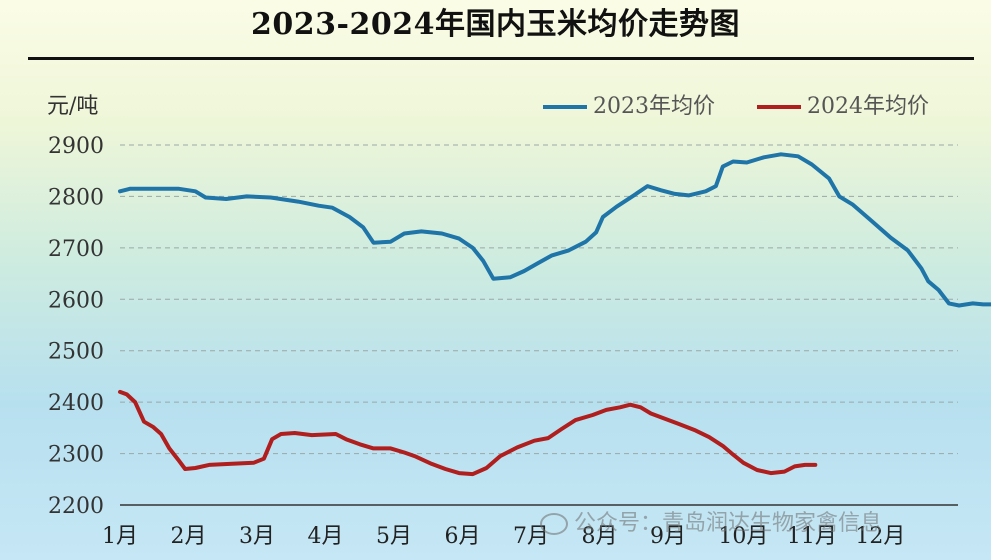 This screenshot has width=991, height=560. What do you see at coordinates (565, 107) in the screenshot?
I see `legend-swatch-2023` at bounding box center [565, 107].